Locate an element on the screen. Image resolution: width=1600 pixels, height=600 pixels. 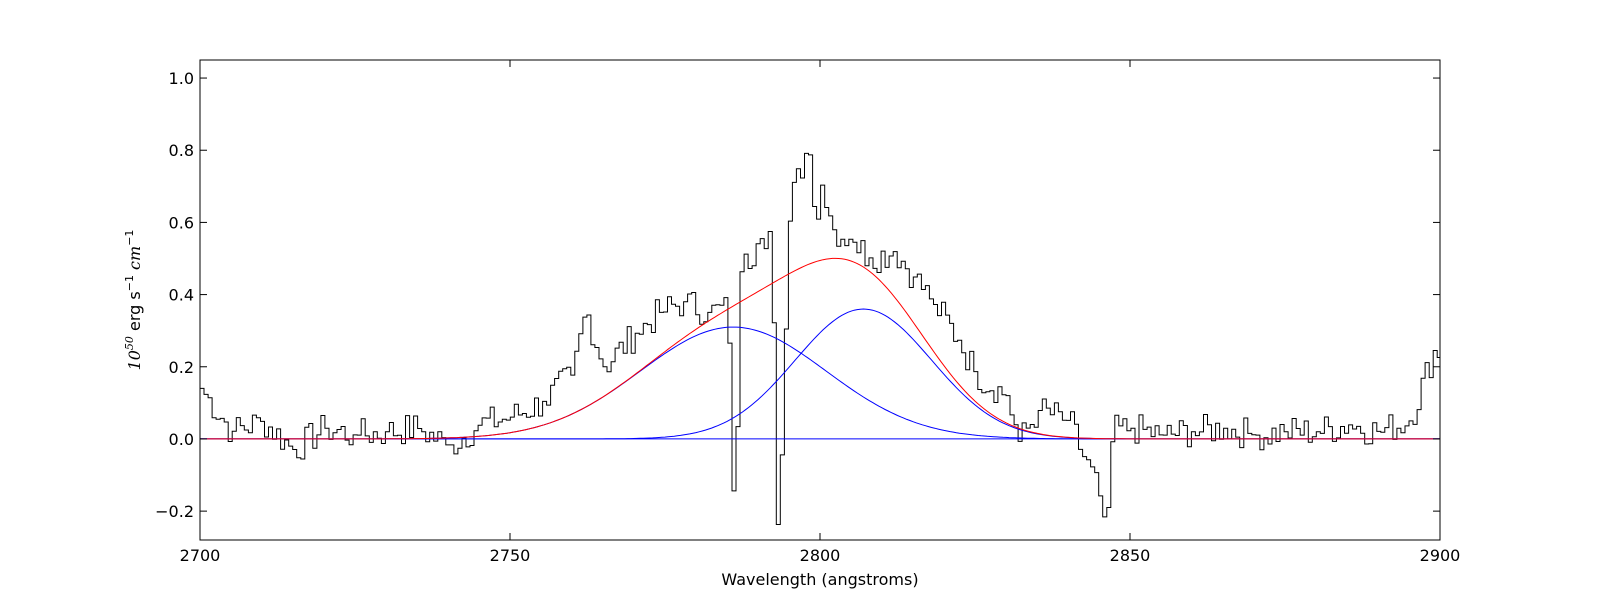
y-tick-label: 0.2 is located at coordinates (181, 367).